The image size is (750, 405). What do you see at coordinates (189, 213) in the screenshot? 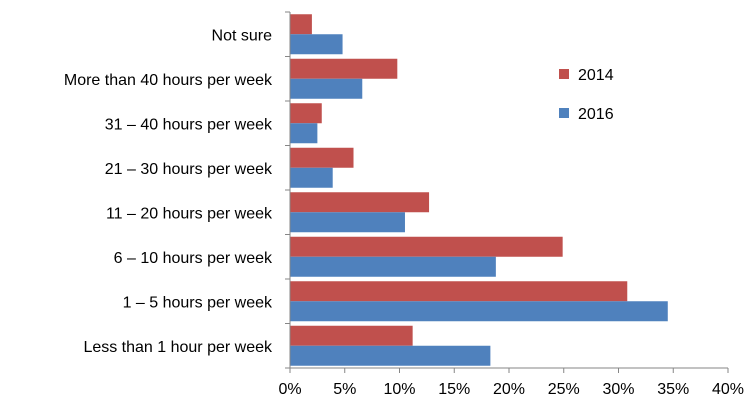
I see `category-label: 11 – 20 hours per week` at bounding box center [189, 213].